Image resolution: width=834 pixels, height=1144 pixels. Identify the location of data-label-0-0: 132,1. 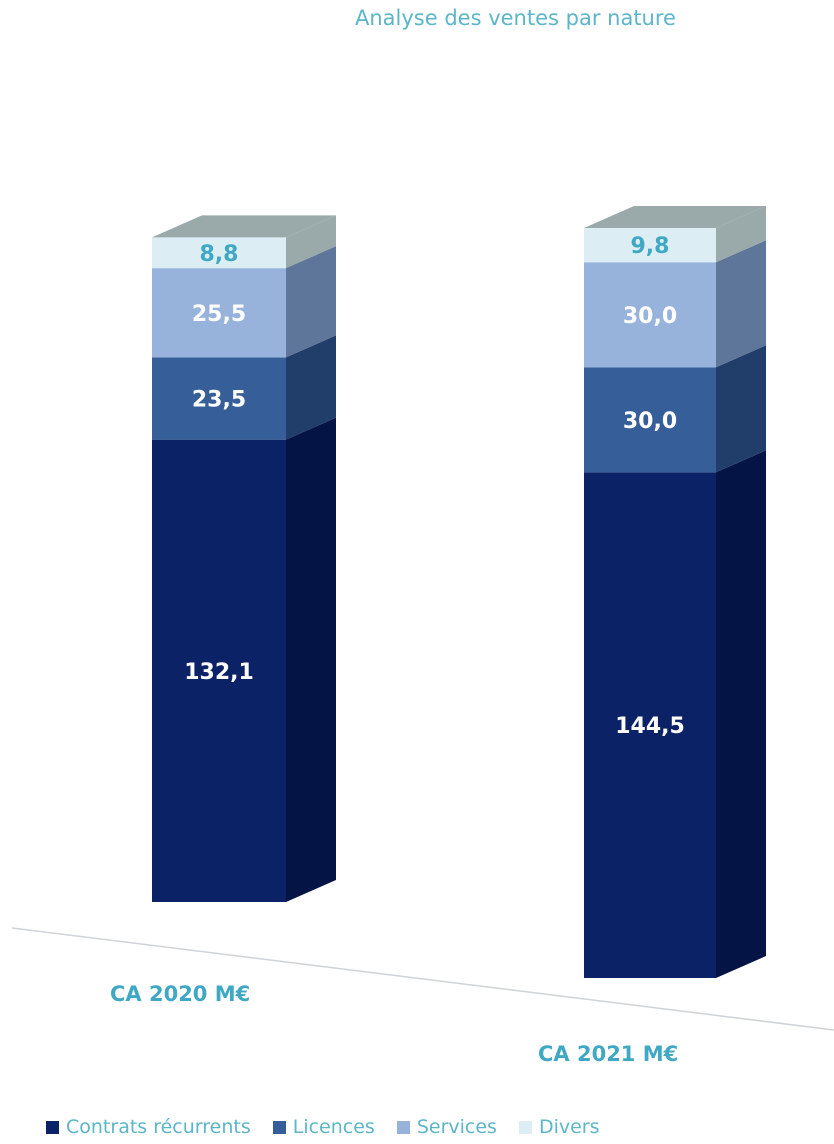
(219, 672).